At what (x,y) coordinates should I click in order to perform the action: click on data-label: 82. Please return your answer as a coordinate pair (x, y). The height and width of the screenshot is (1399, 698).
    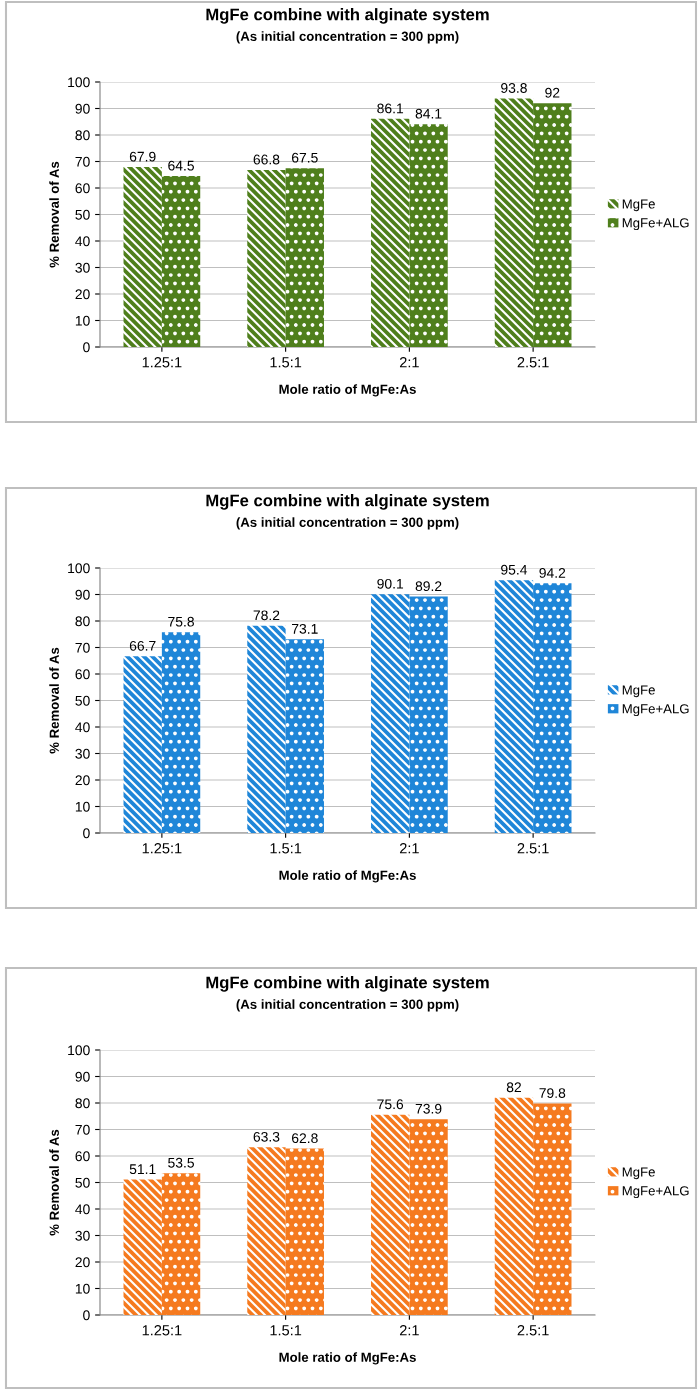
    Looking at the image, I should click on (513, 1087).